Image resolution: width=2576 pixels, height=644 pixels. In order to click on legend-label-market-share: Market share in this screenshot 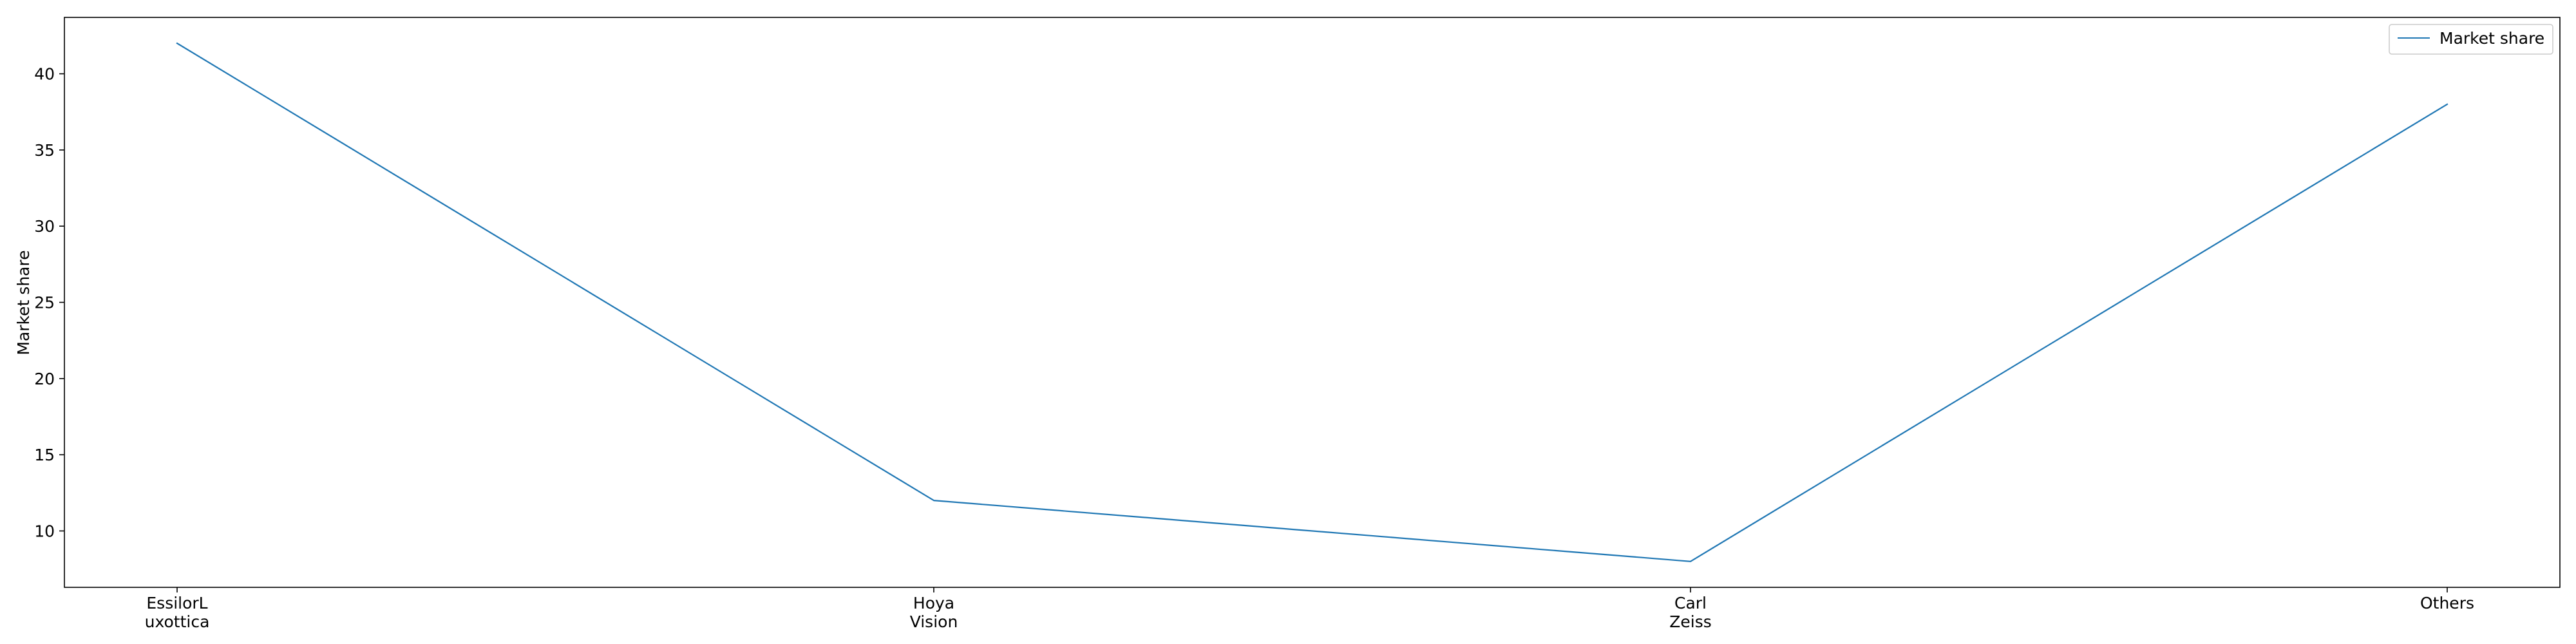, I will do `click(2491, 38)`.